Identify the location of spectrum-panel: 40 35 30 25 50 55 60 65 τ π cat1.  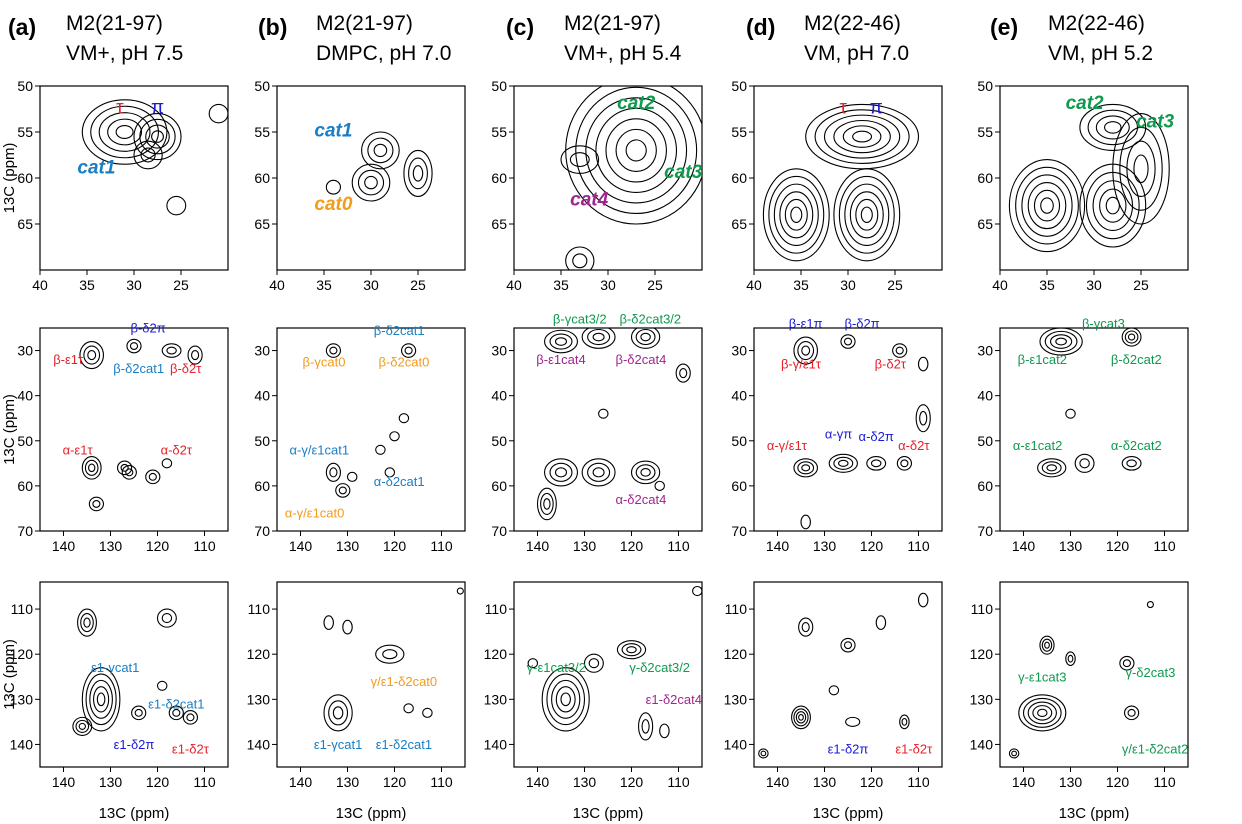
(123, 185).